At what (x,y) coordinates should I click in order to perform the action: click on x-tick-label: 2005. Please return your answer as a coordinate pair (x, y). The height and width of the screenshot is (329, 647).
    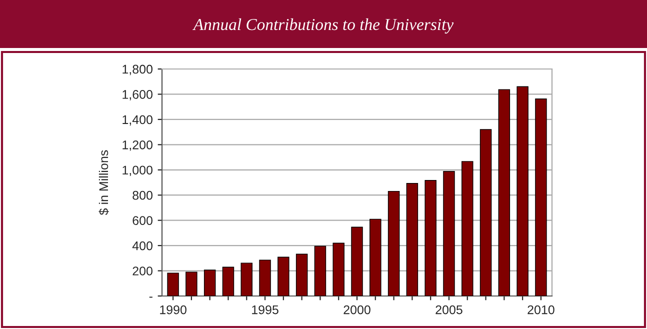
    Looking at the image, I should click on (449, 309).